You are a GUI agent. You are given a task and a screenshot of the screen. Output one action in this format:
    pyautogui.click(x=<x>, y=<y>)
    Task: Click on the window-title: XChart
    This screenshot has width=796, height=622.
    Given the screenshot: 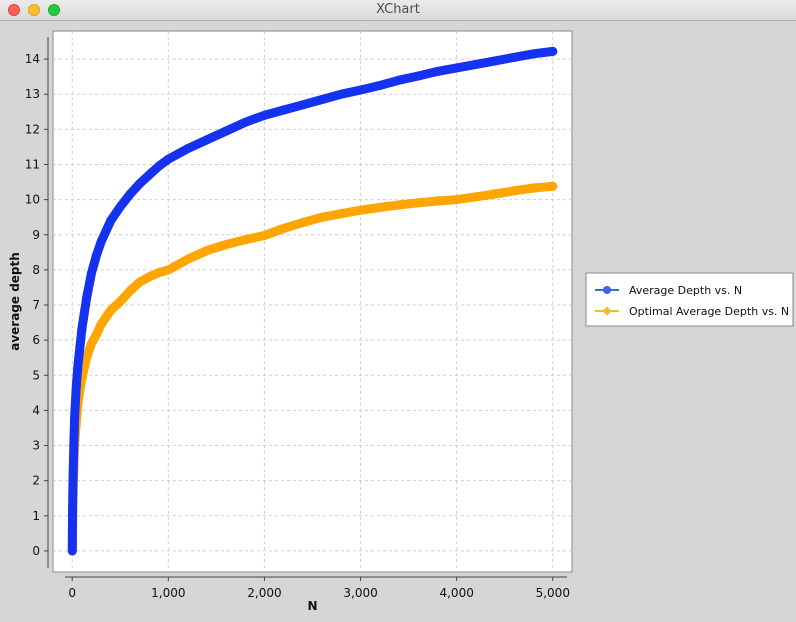 What is the action you would take?
    pyautogui.click(x=398, y=9)
    